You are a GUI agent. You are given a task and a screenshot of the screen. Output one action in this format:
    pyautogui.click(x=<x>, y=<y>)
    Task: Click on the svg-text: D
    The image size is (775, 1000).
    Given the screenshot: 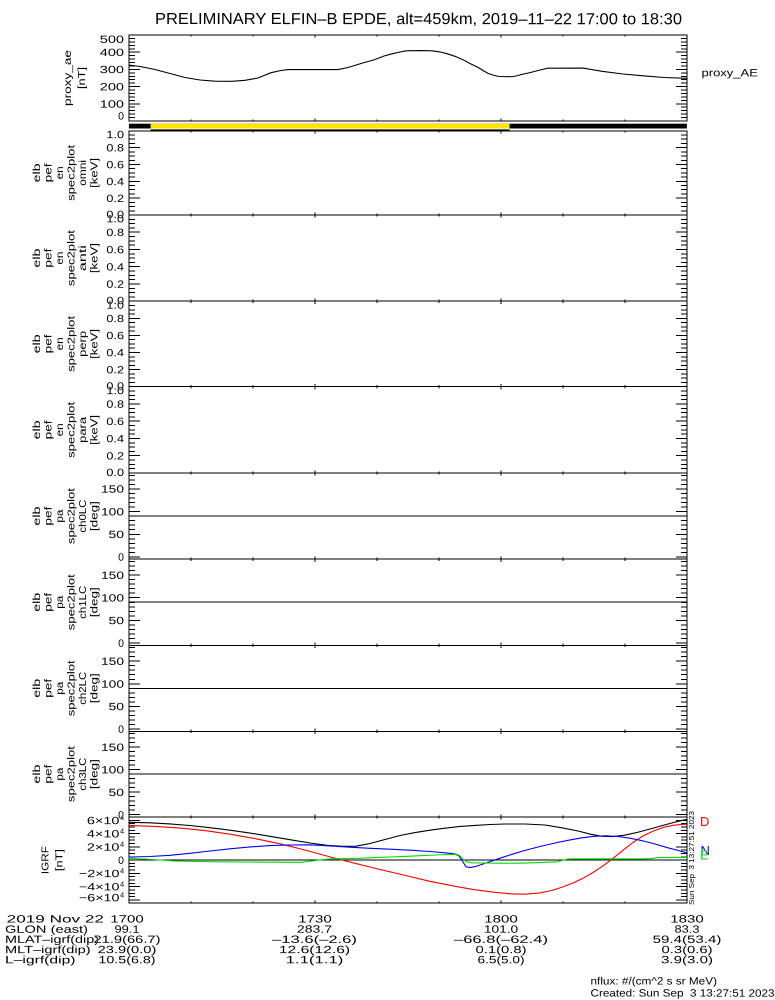 What is the action you would take?
    pyautogui.click(x=704, y=821)
    